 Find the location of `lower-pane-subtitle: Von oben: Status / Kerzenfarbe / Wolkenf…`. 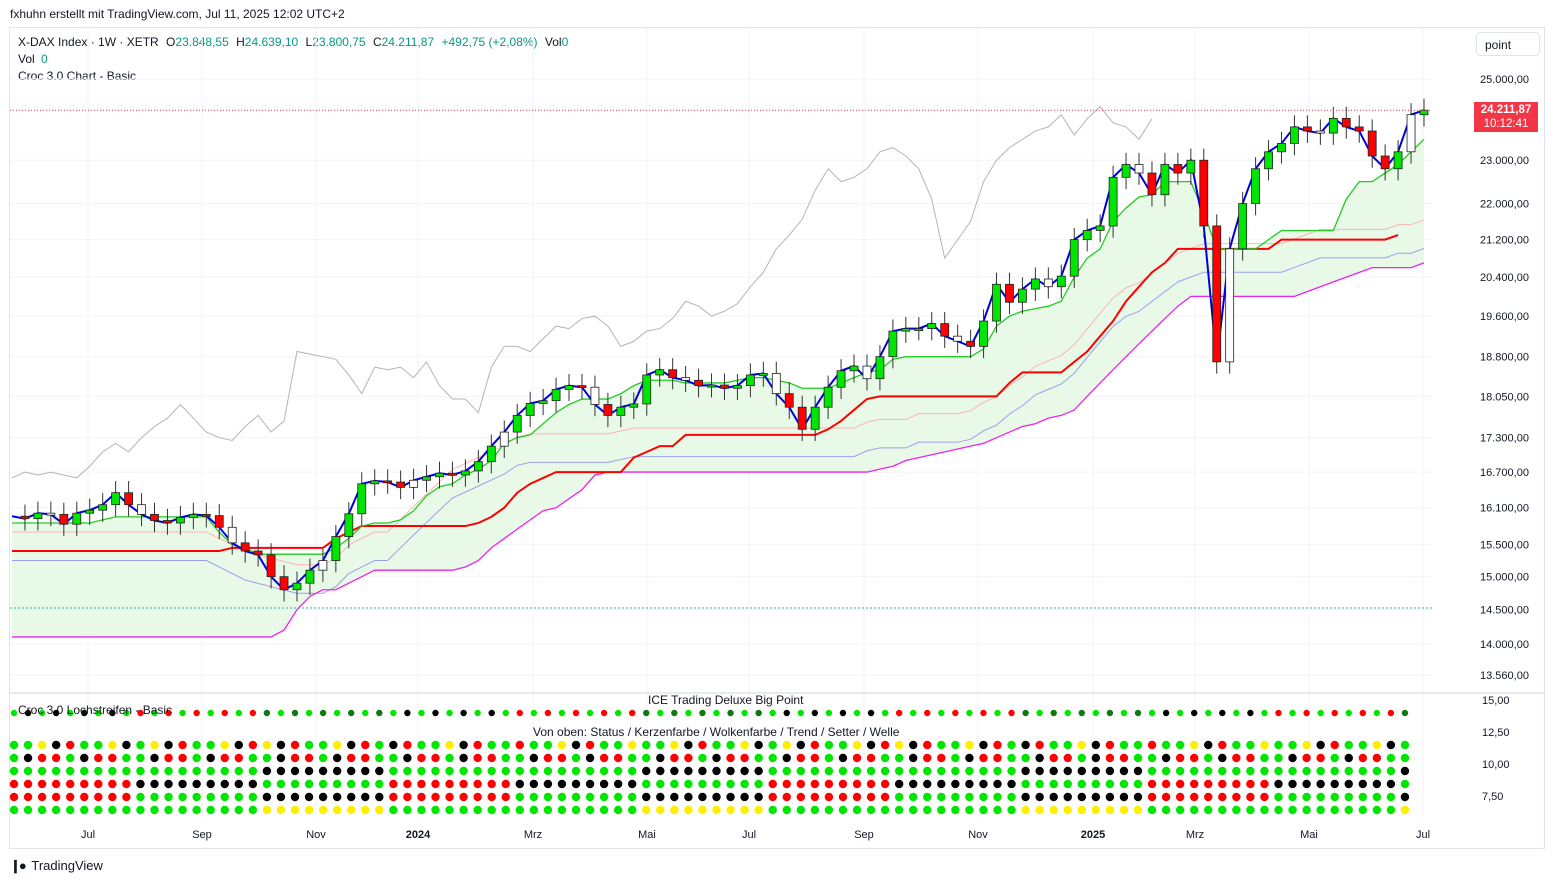

lower-pane-subtitle: Von oben: Status / Kerzenfarbe / Wolkenf… is located at coordinates (716, 732).